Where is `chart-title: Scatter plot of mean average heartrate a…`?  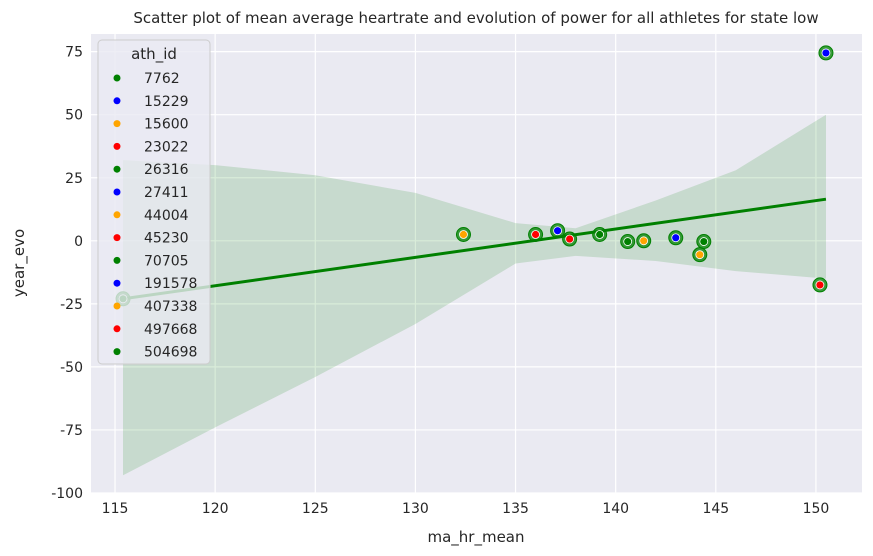 chart-title: Scatter plot of mean average heartrate a… is located at coordinates (475, 18).